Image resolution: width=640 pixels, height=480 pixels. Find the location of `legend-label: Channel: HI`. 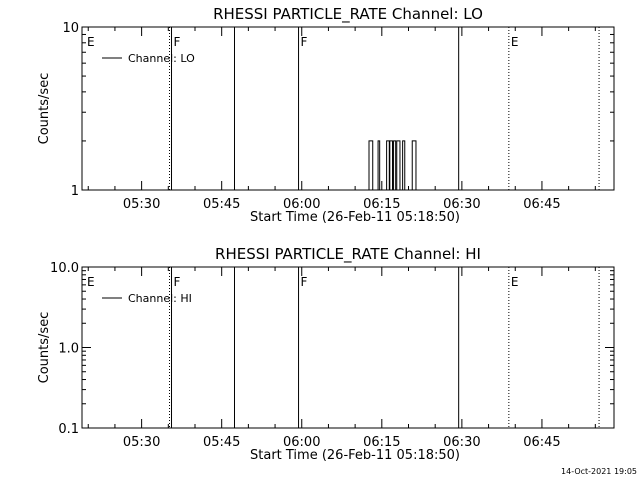

legend-label: Channel: HI is located at coordinates (160, 298).